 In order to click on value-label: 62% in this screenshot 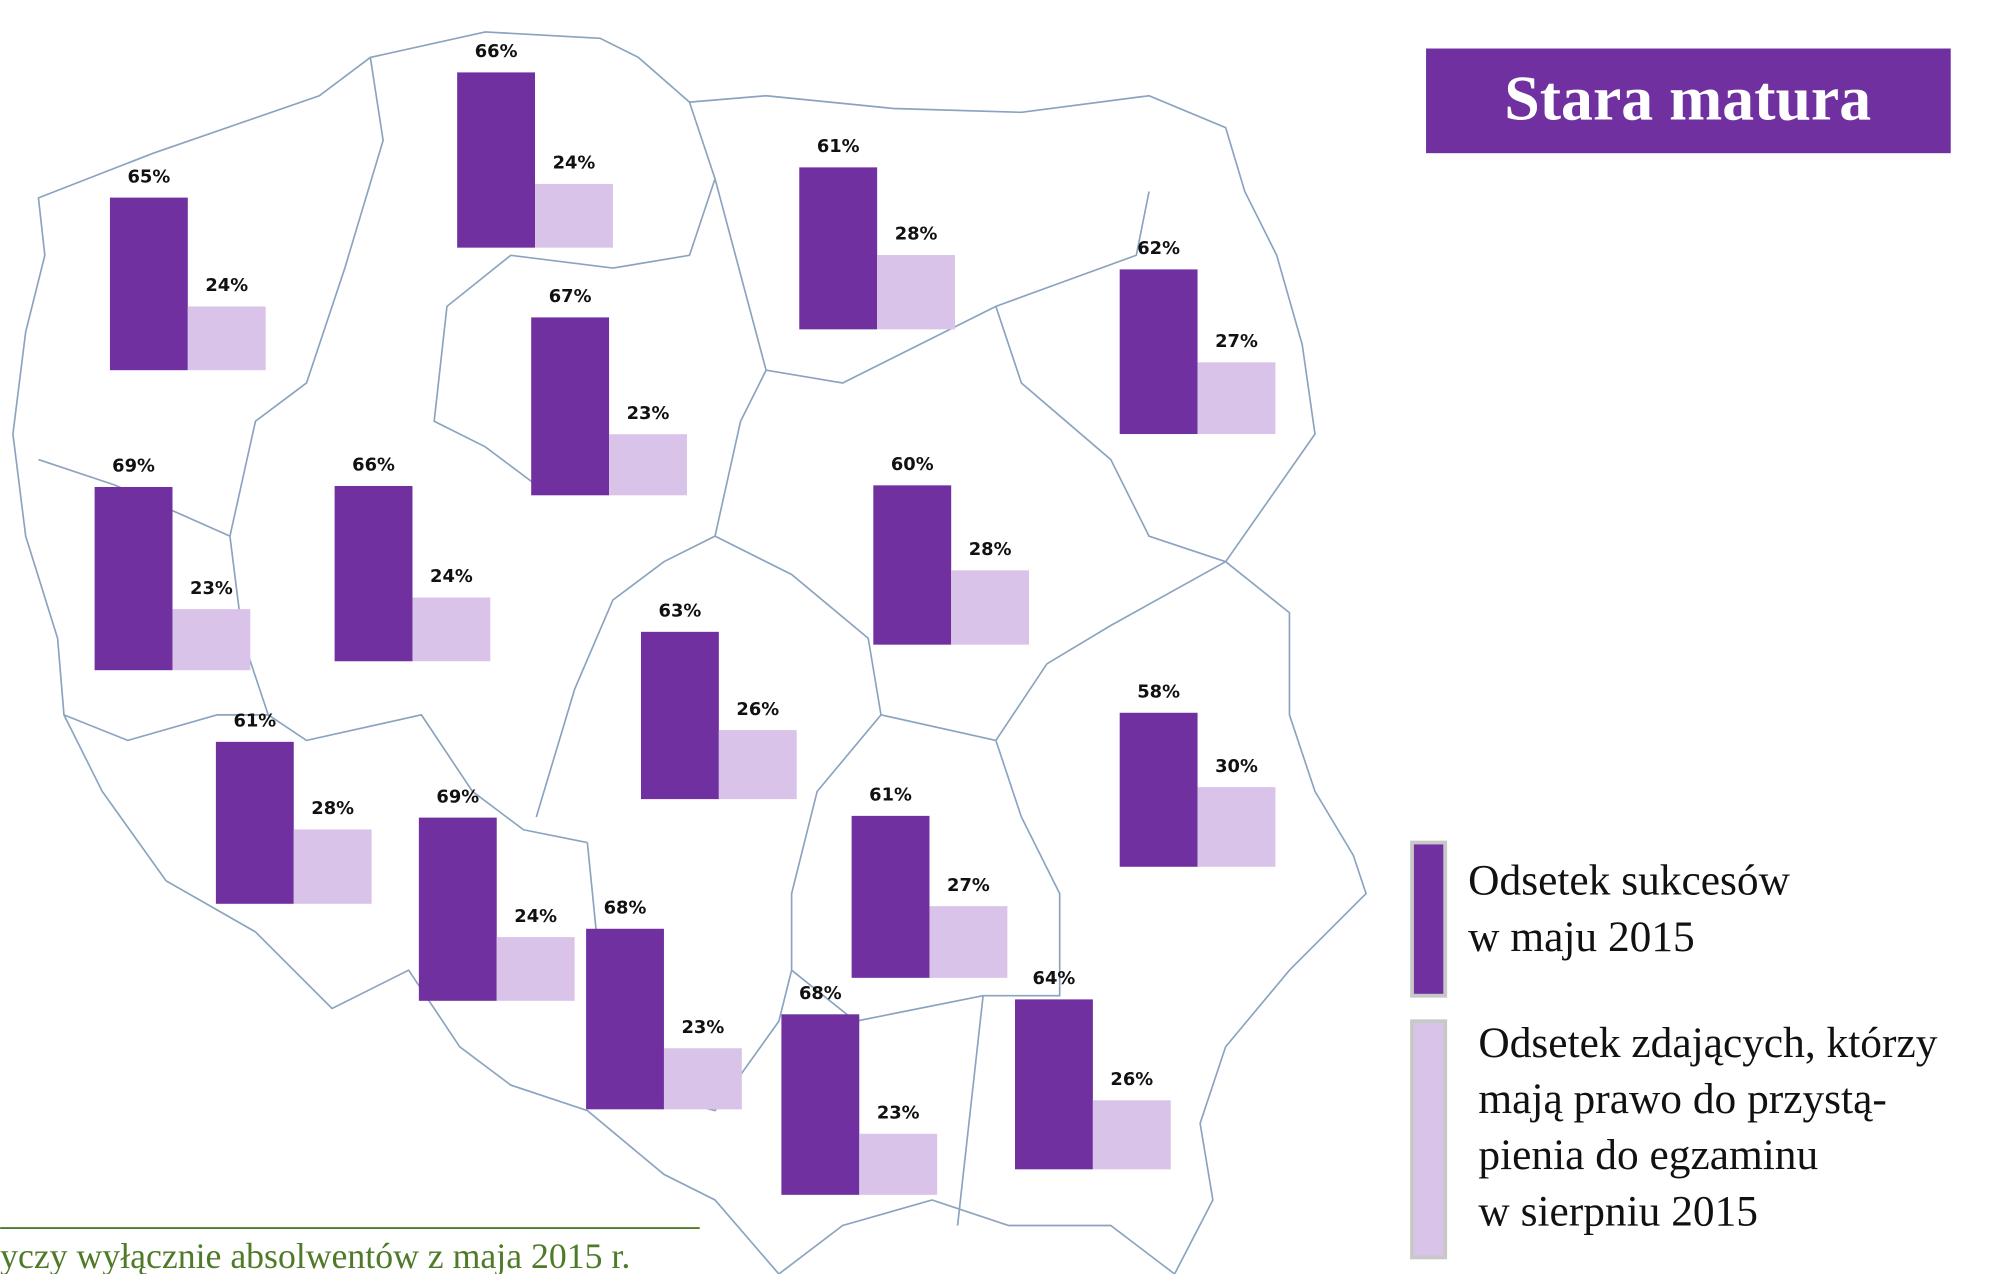, I will do `click(1158, 248)`.